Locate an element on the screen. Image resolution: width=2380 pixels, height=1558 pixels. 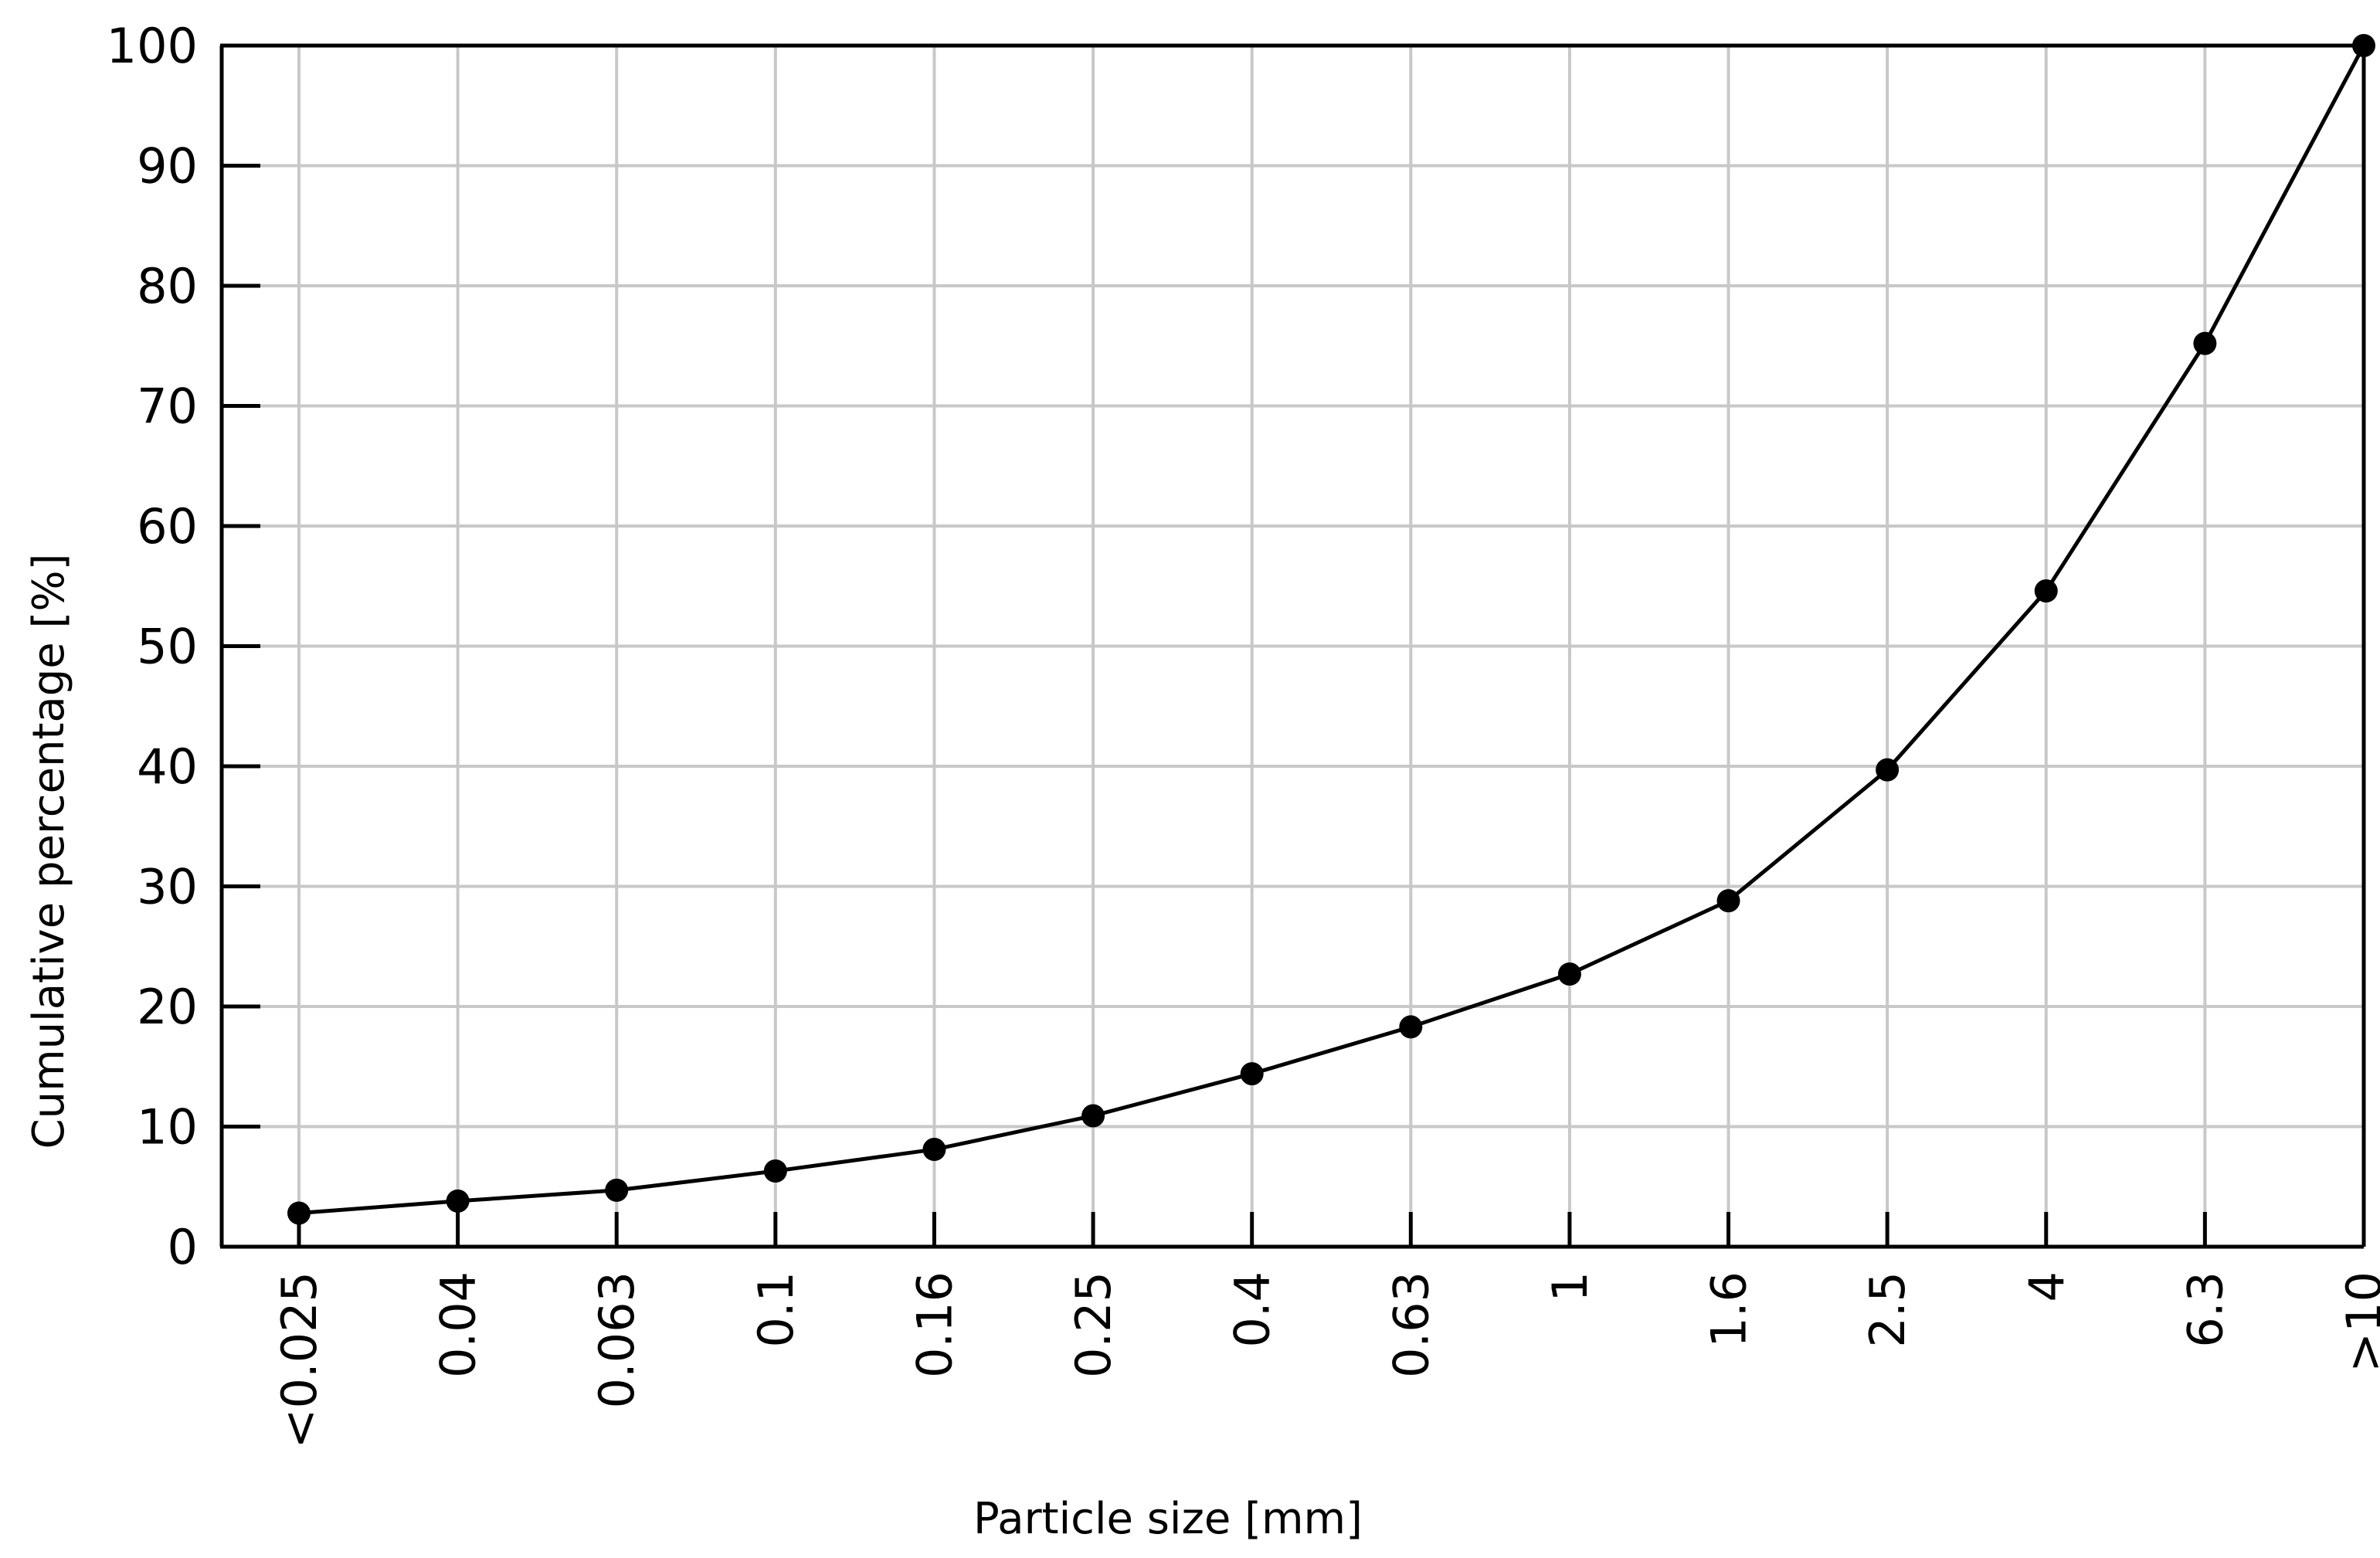
x-tick-label: 4 is located at coordinates (2047, 1286).